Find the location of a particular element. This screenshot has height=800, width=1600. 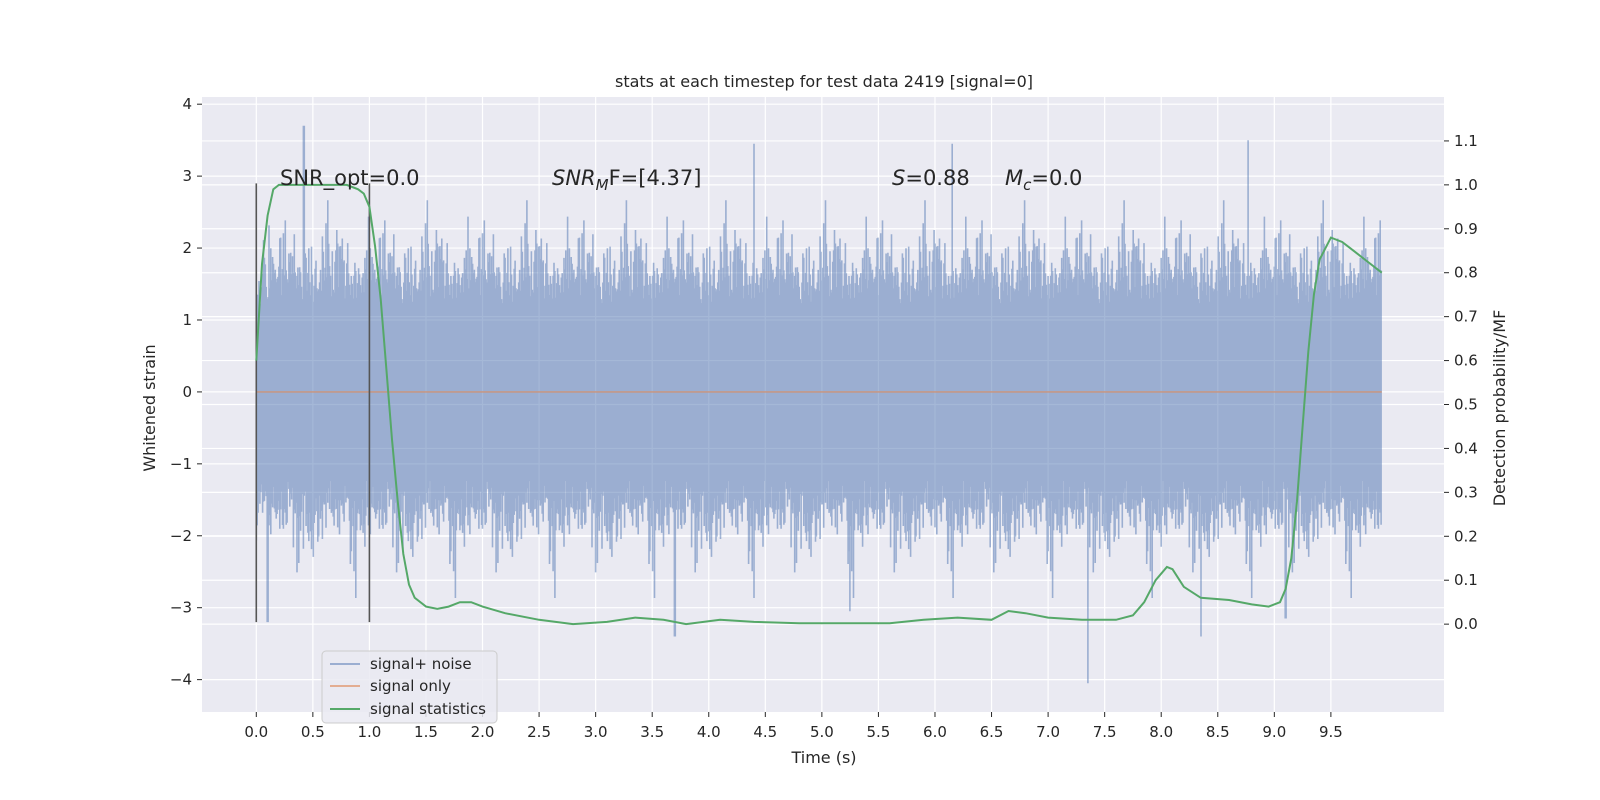

yr-tick-label-0.5: 0.5 is located at coordinates (1466, 405).